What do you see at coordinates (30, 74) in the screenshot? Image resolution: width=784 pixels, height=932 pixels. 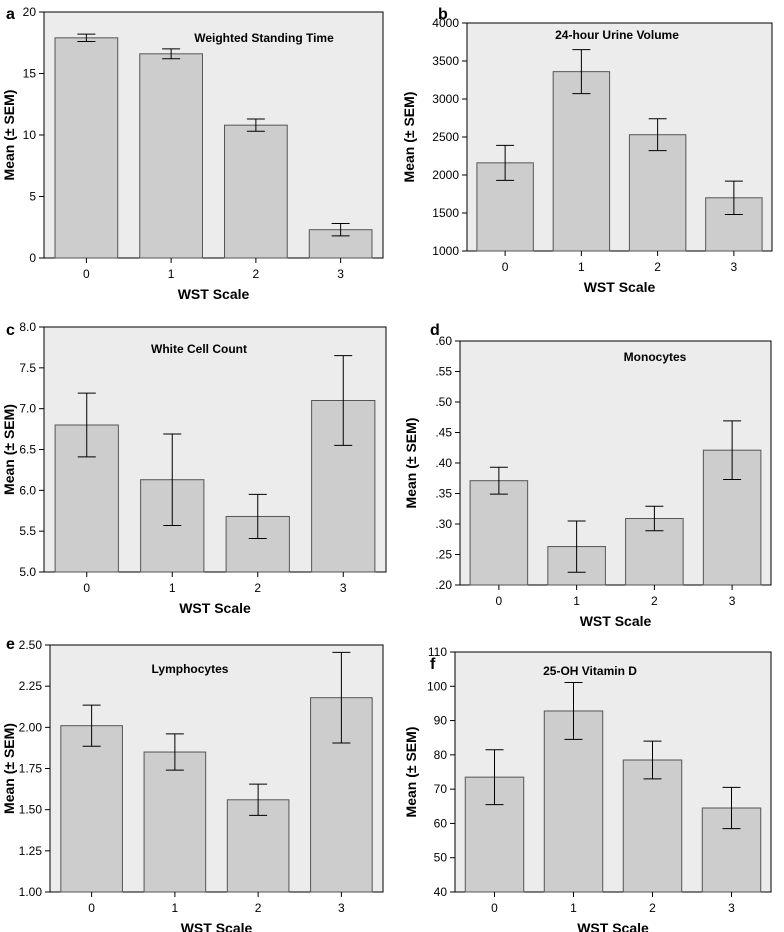 I see `y-tick-label: 15` at bounding box center [30, 74].